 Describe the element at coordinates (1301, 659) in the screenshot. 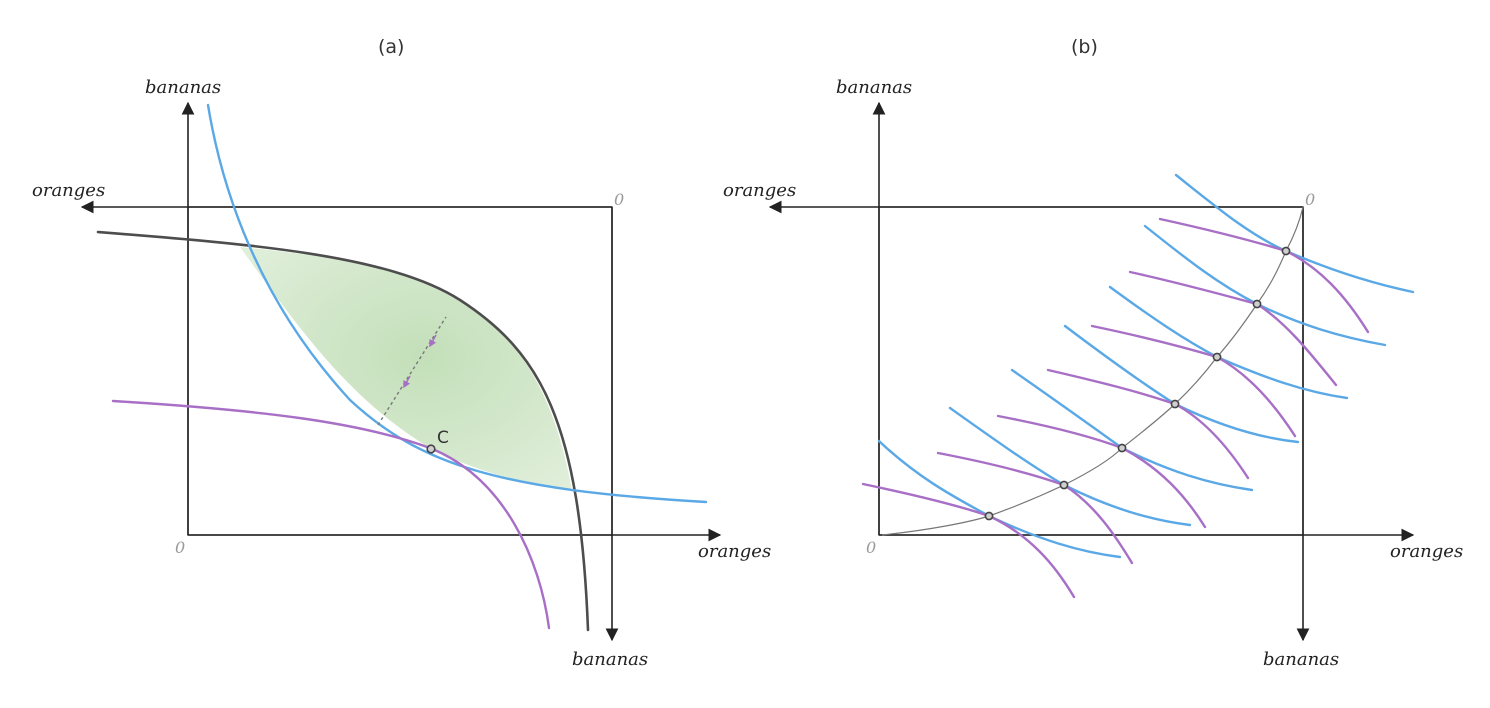

I see `label-b-bananas-bottom: bananas` at that location.